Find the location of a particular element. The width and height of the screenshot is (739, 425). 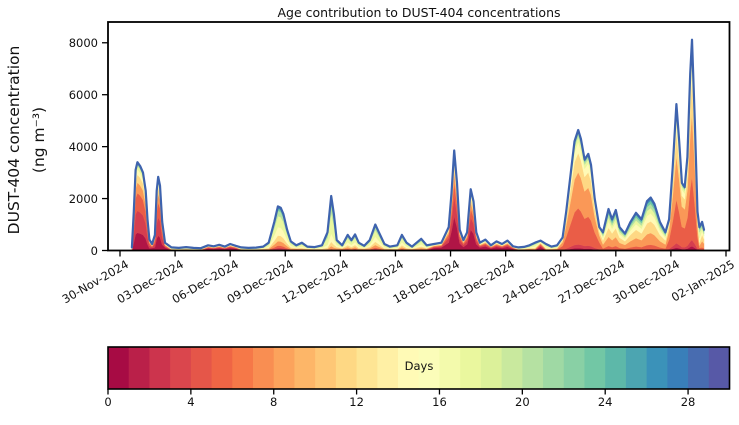

colorbar-tick-label: 0 is located at coordinates (108, 402).